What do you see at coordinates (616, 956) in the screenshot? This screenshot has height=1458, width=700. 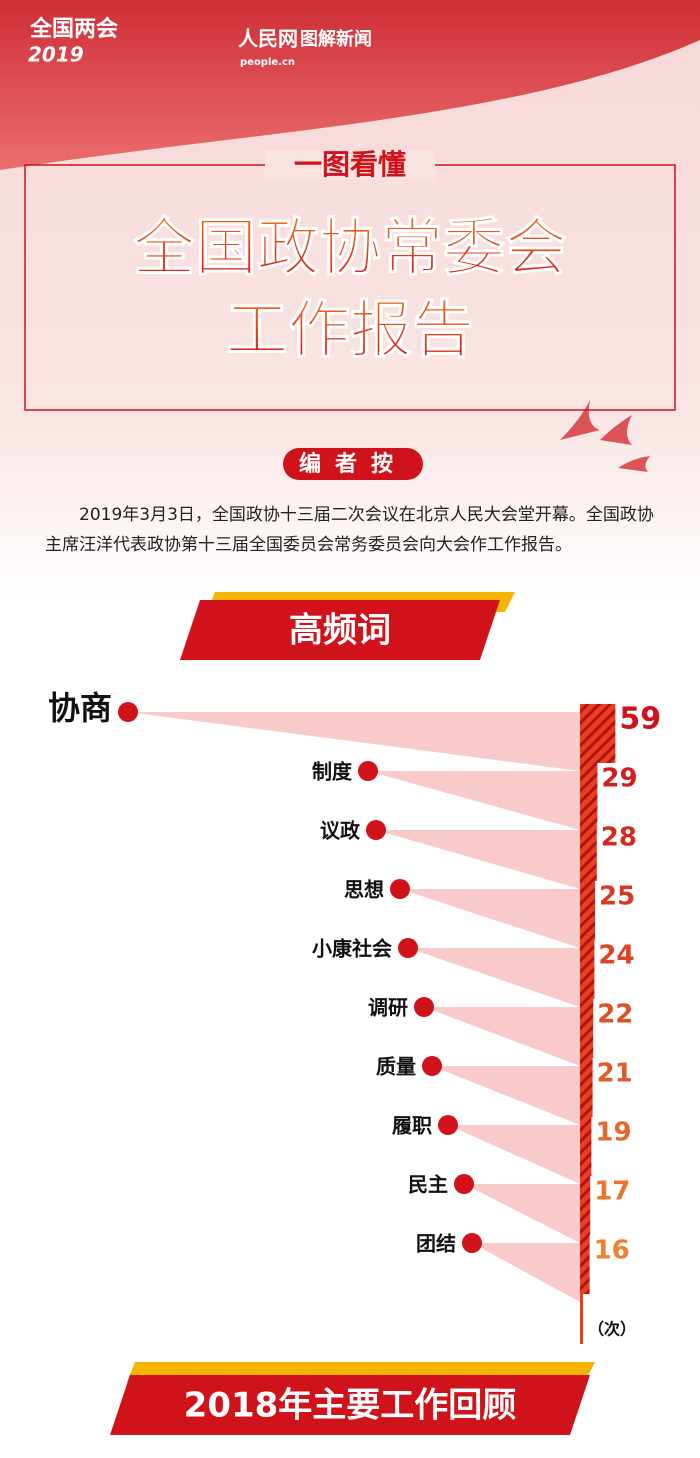 I see `value-label: 24` at bounding box center [616, 956].